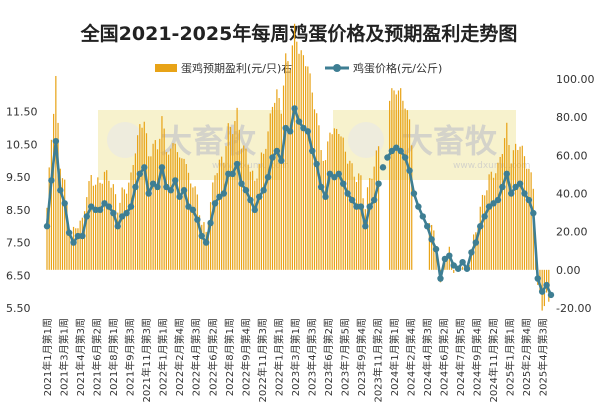 The image size is (598, 414). I want to click on left-axis-tick-label: 5.50, so click(18, 308).